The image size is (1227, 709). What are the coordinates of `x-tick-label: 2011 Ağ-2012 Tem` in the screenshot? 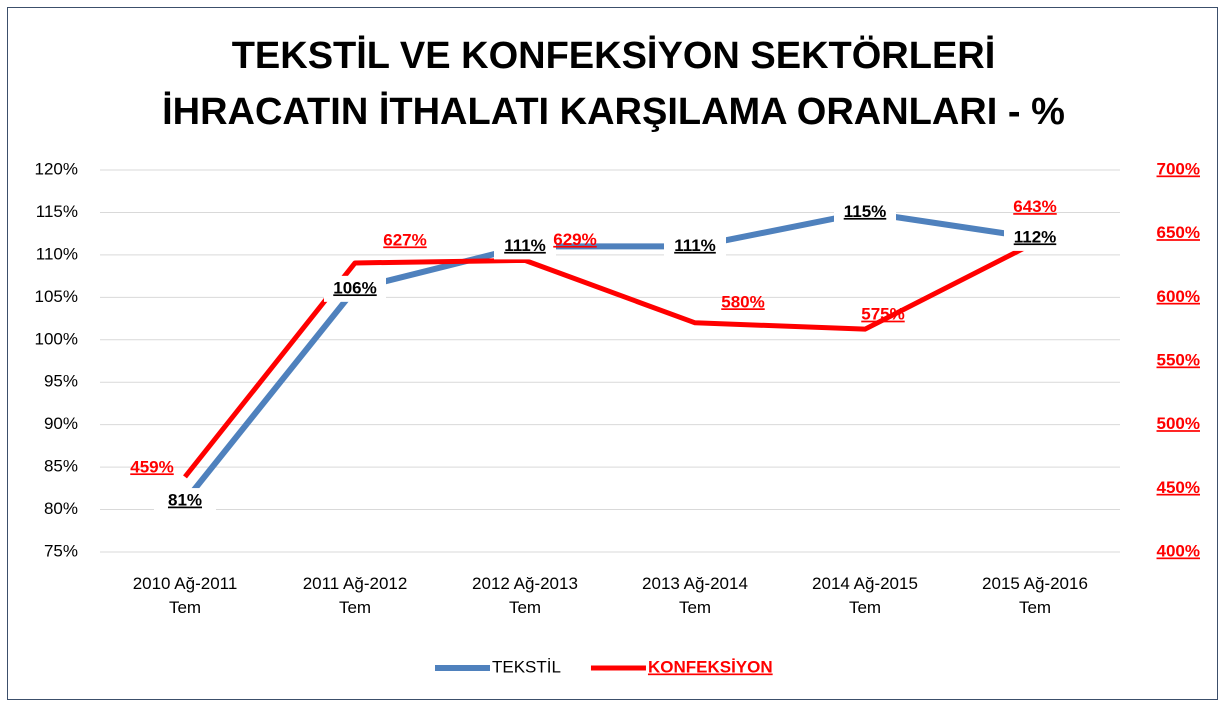 It's located at (355, 595).